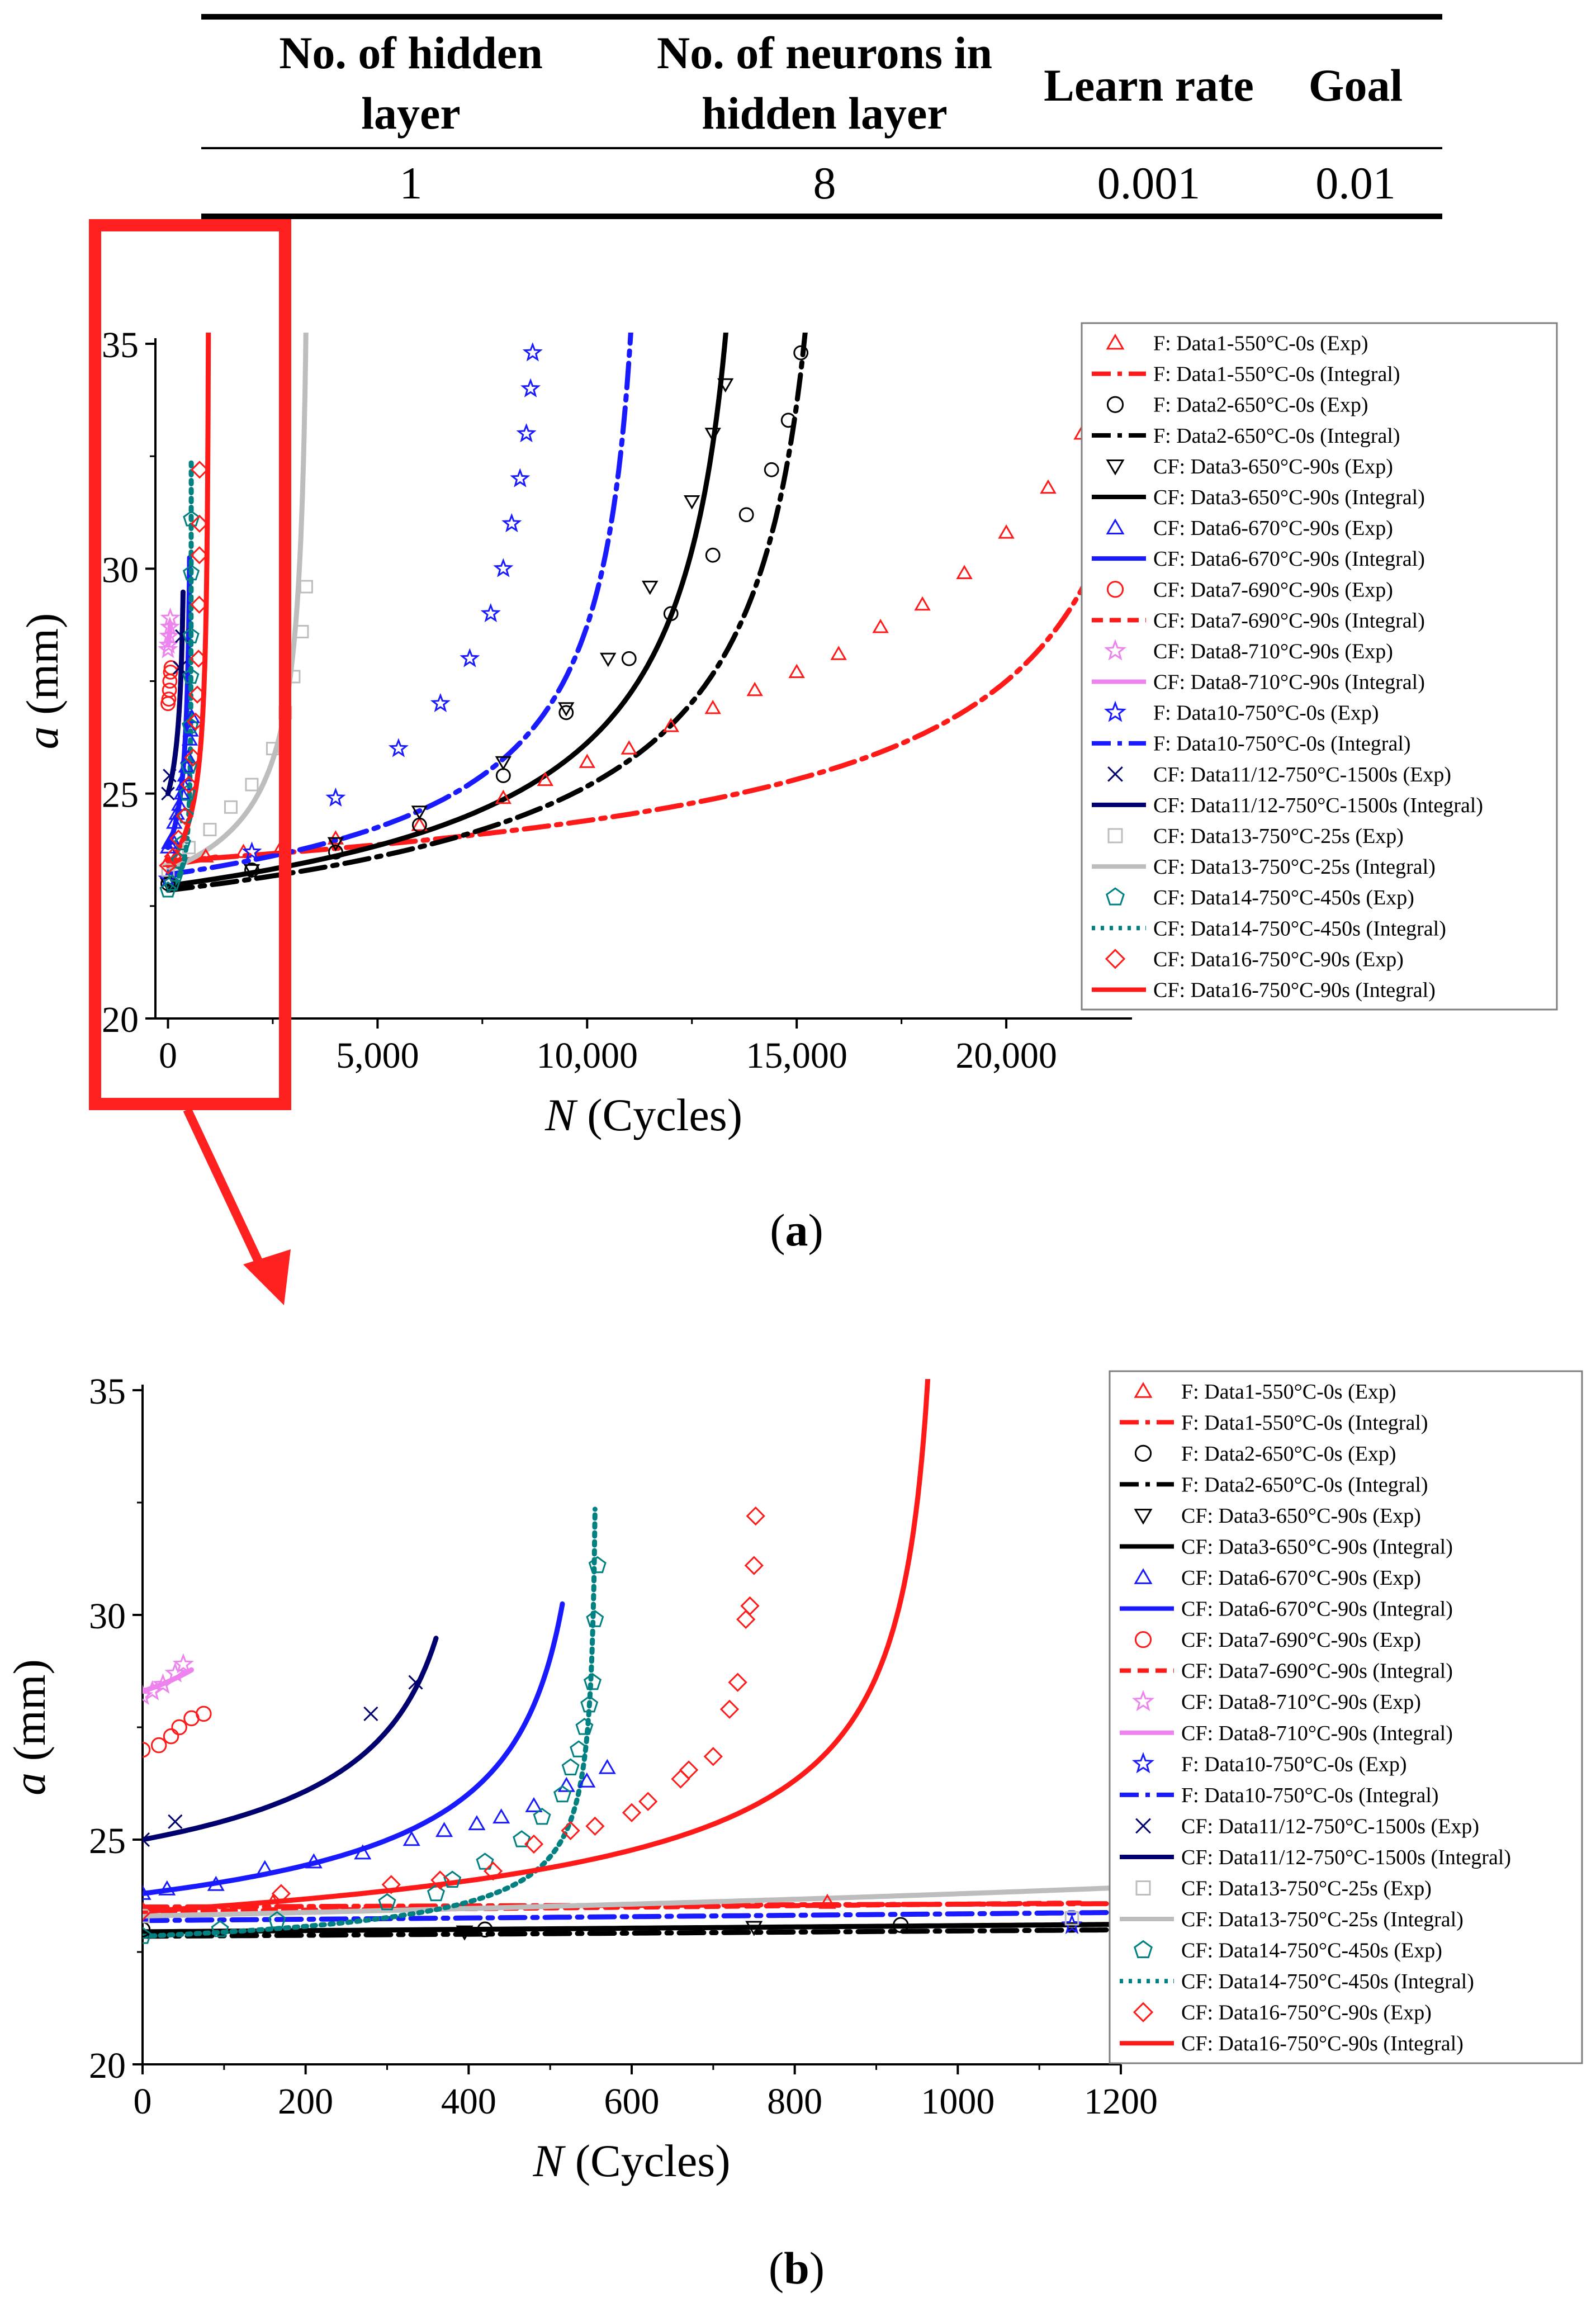 The image size is (1596, 2298). I want to click on legend-item: CF: Data14-750°C-450s (Integral), so click(1269, 929).